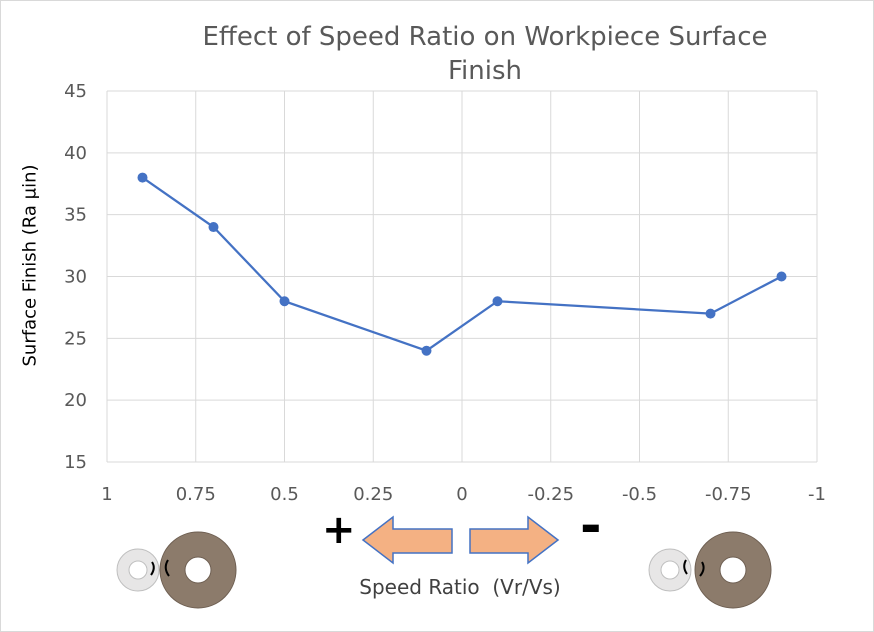 This screenshot has height=632, width=874. I want to click on plus-sign: +, so click(339, 530).